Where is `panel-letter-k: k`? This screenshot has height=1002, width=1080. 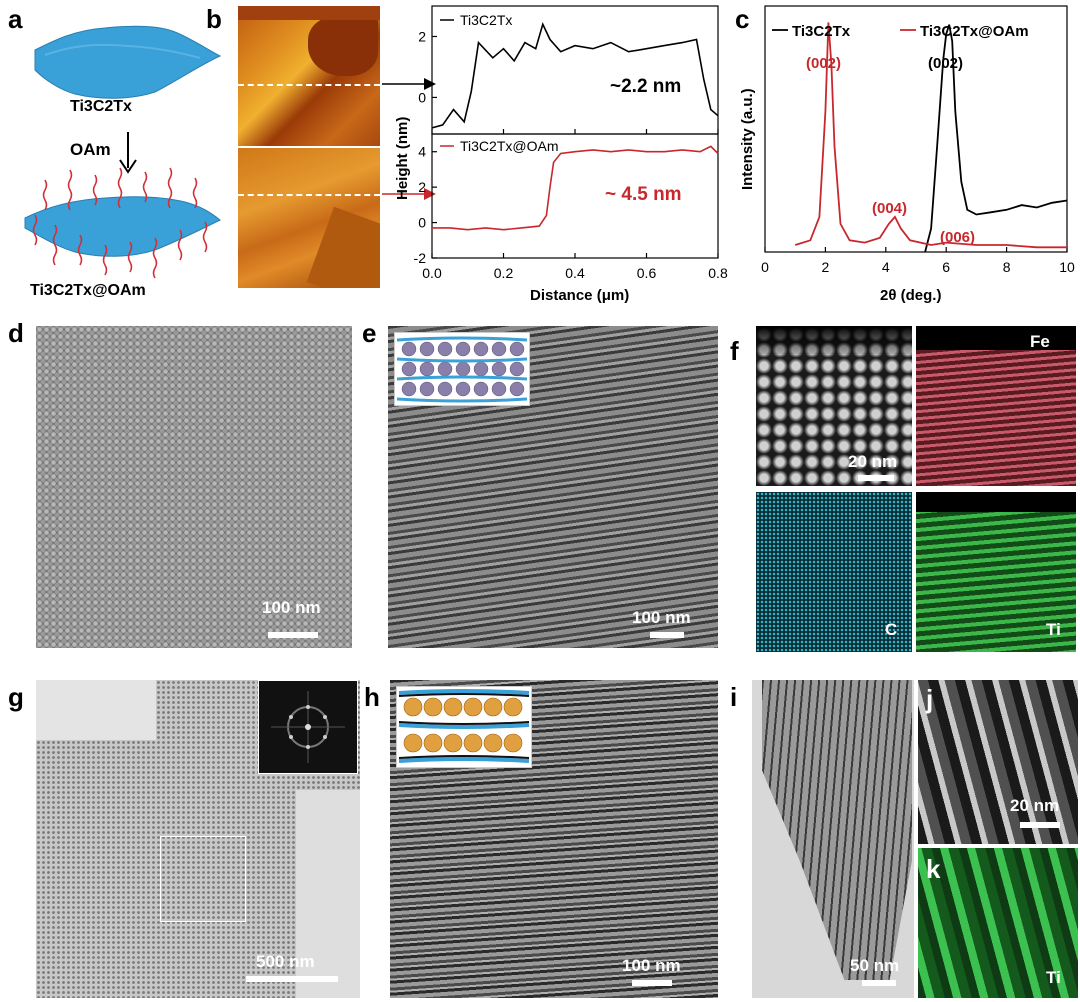
panel-letter-k: k is located at coordinates (933, 869).